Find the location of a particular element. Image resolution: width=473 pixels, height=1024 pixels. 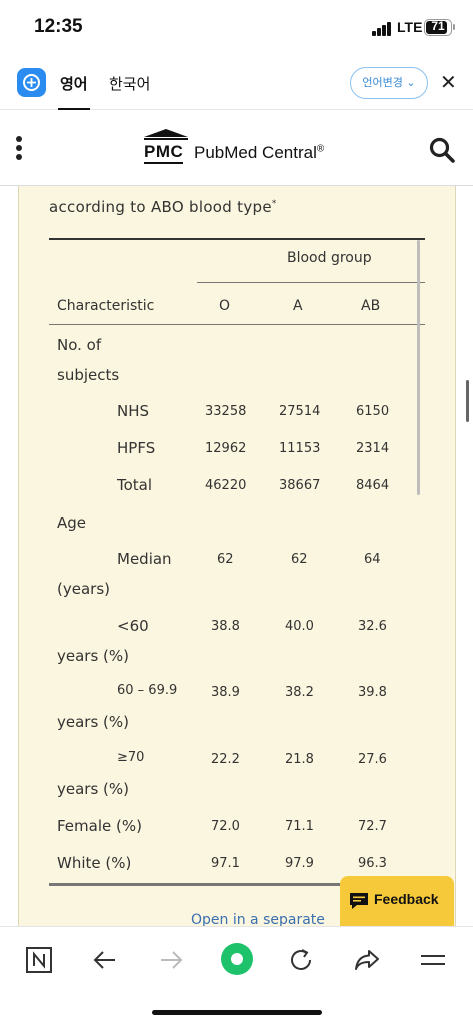

table-cell: 38.9 is located at coordinates (225, 692).